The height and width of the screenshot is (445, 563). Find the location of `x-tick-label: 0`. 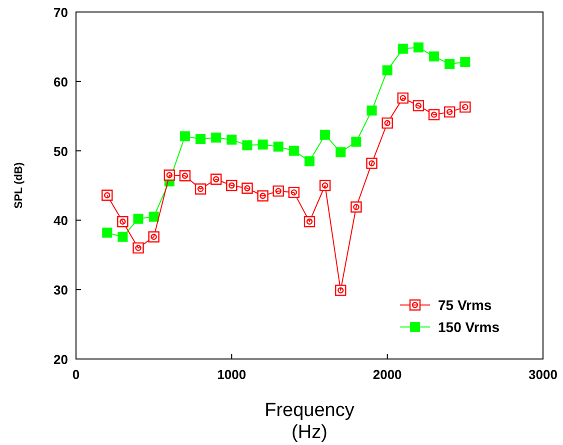

x-tick-label: 0 is located at coordinates (76, 374).